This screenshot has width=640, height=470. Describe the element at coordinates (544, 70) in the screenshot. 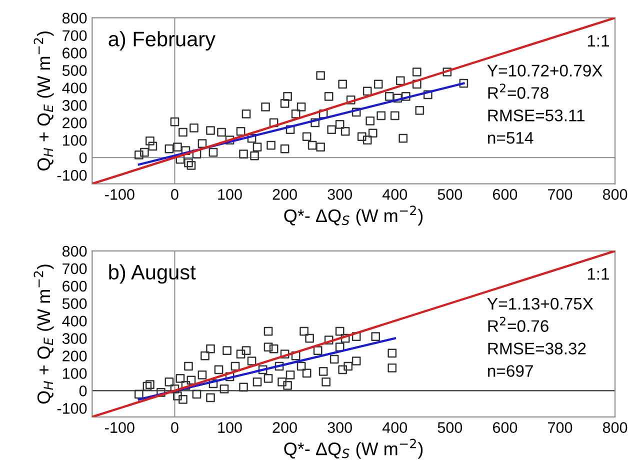

I see `annotation: Y=10.72+0.79X` at that location.